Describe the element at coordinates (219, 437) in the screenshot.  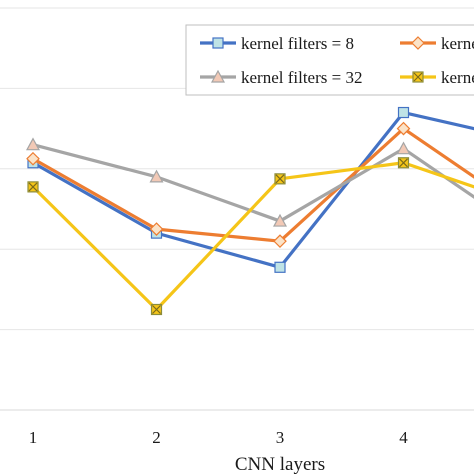
I see `x-tick-labels: 12345` at that location.